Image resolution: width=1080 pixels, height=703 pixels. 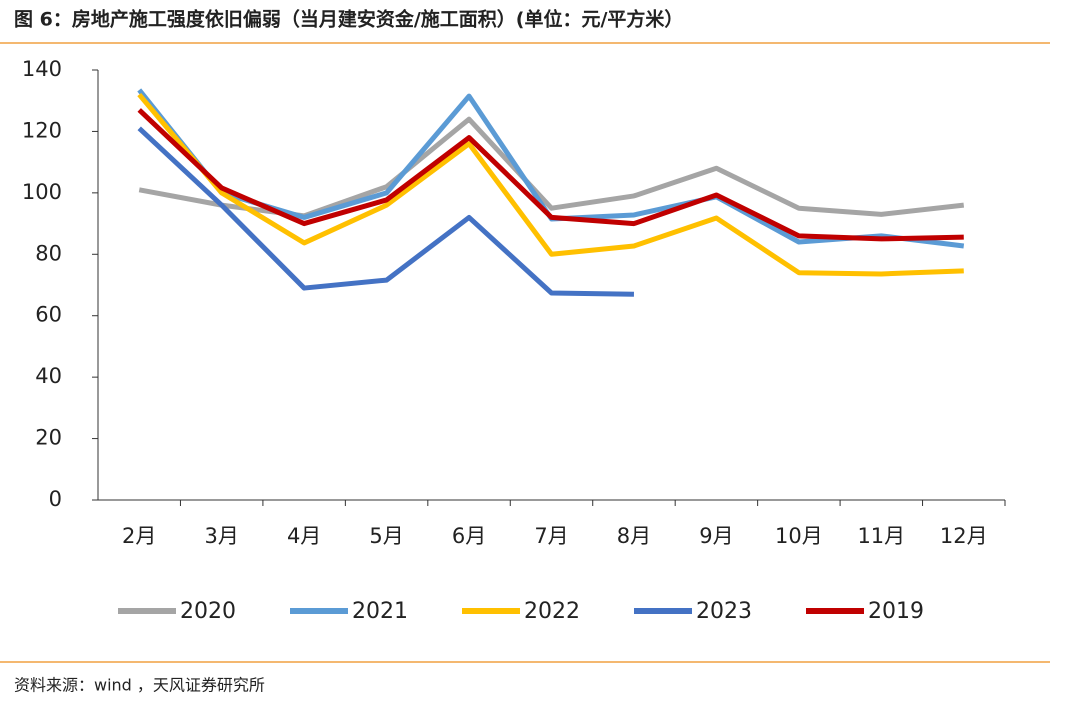 I want to click on x-tick-label: 5月, so click(x=386, y=536).